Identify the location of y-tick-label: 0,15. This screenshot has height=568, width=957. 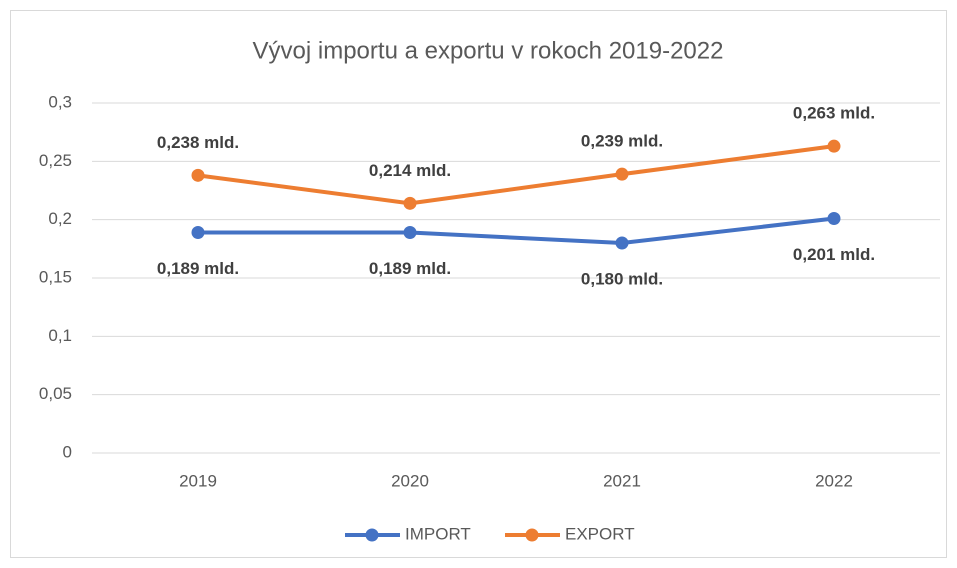
(55, 276).